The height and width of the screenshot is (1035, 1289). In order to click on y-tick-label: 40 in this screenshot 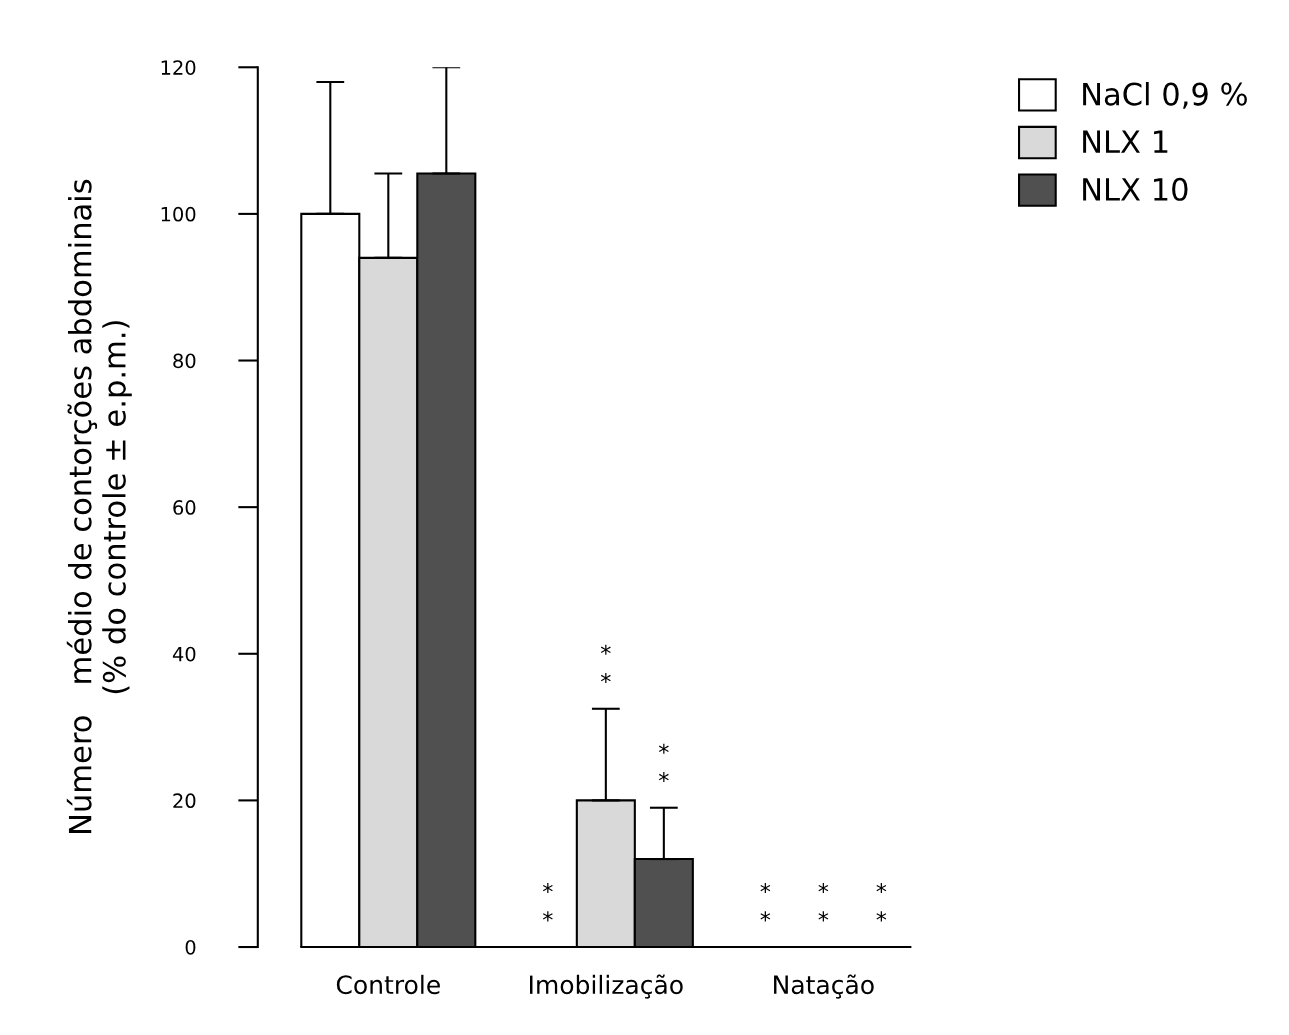, I will do `click(184, 654)`.